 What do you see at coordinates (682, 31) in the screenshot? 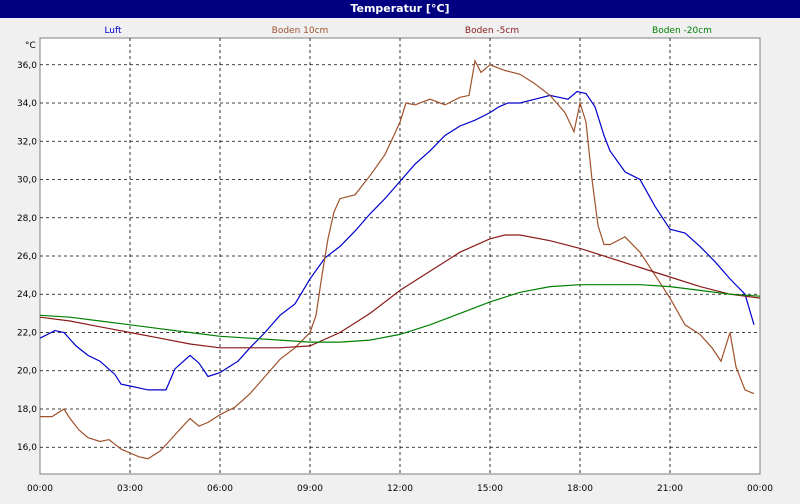
I see `legend-item: Boden -20cm` at bounding box center [682, 31].